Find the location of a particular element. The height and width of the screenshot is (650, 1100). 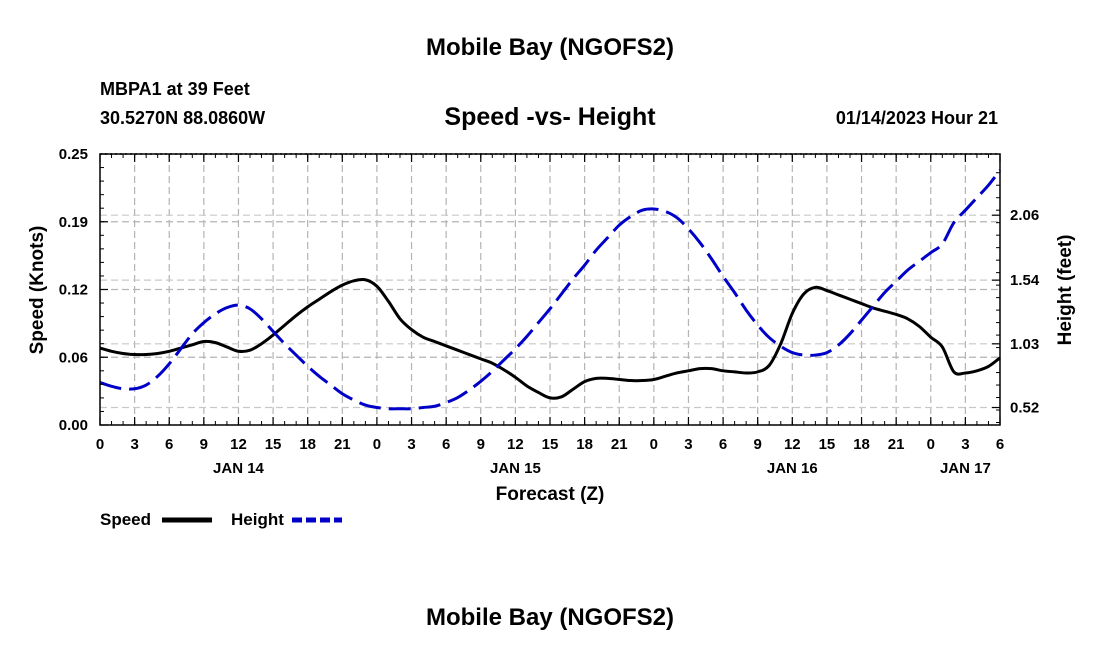

y-left-tick-label: 0.12 is located at coordinates (73, 290).